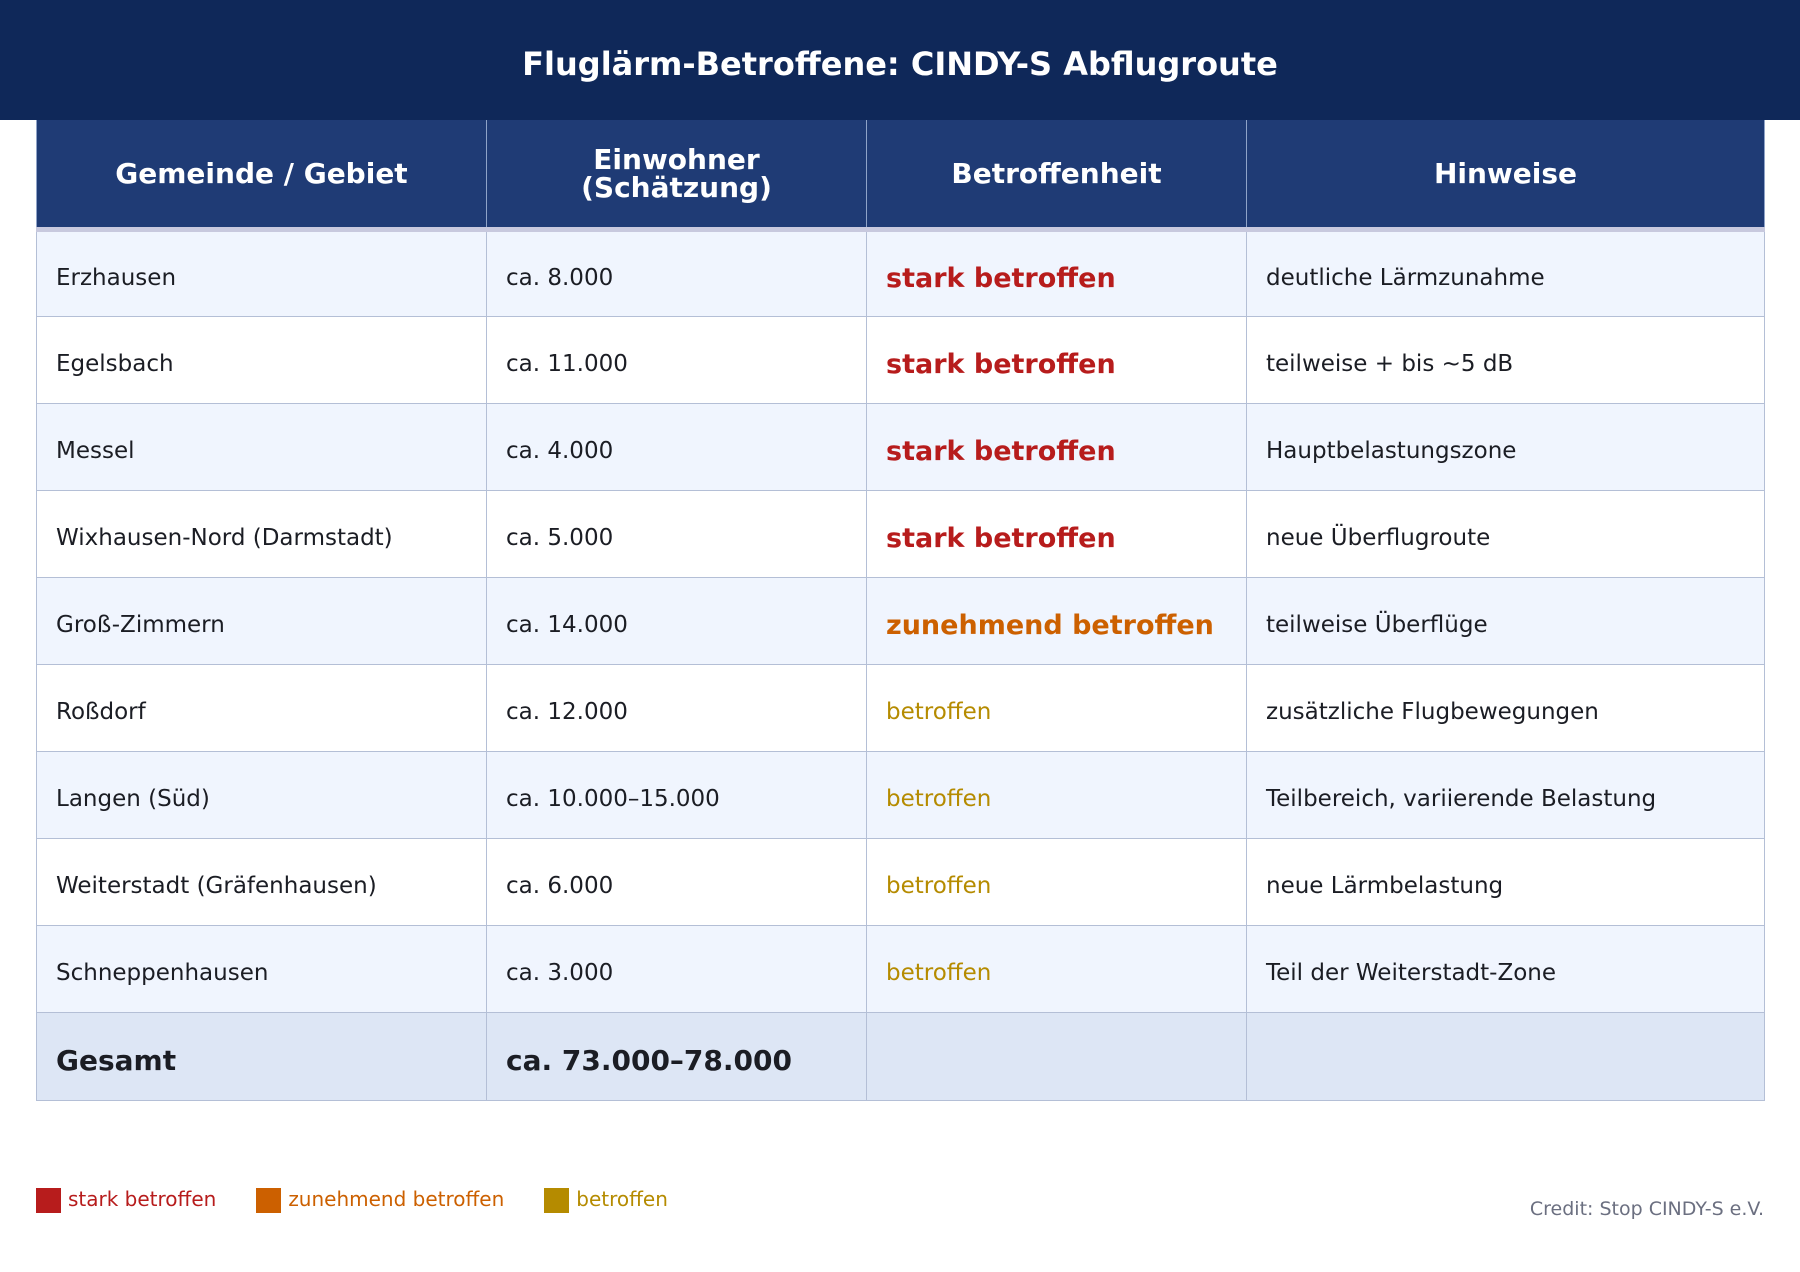 The height and width of the screenshot is (1272, 1800). What do you see at coordinates (676, 534) in the screenshot?
I see `cell-einwohner: ca. 5.000` at bounding box center [676, 534].